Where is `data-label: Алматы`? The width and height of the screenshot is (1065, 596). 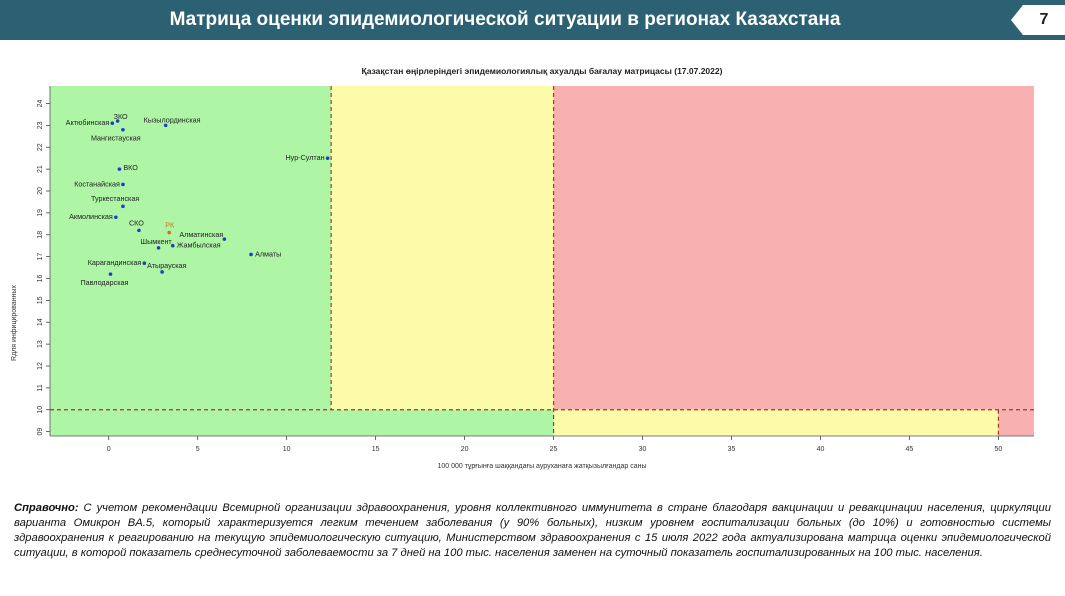 data-label: Алматы is located at coordinates (268, 253).